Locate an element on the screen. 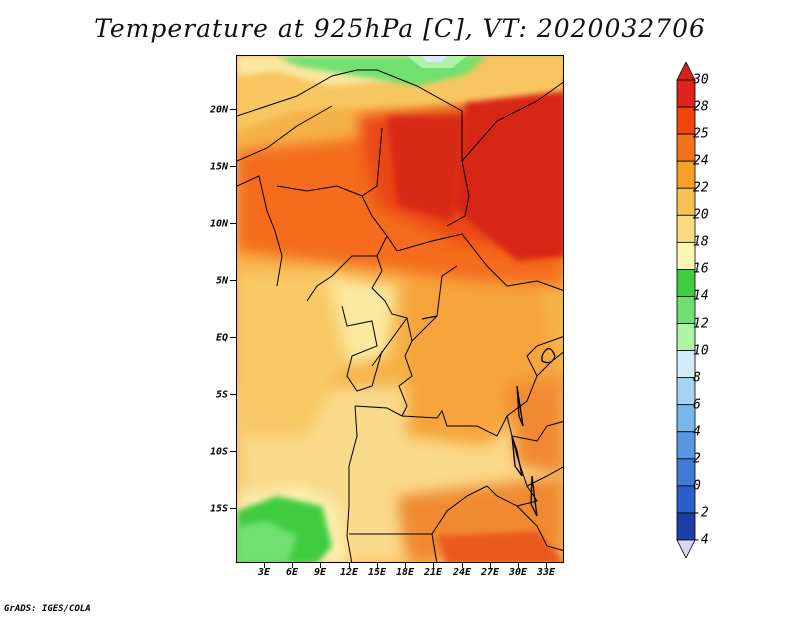 This screenshot has width=800, height=618. lon-label: 6E is located at coordinates (292, 572).